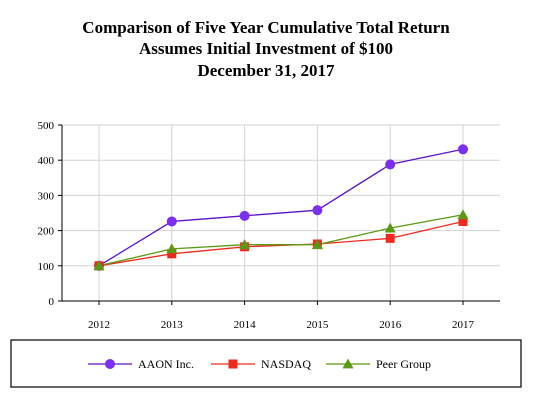 The height and width of the screenshot is (405, 533). What do you see at coordinates (245, 325) in the screenshot?
I see `x-tick-label: 2014` at bounding box center [245, 325].